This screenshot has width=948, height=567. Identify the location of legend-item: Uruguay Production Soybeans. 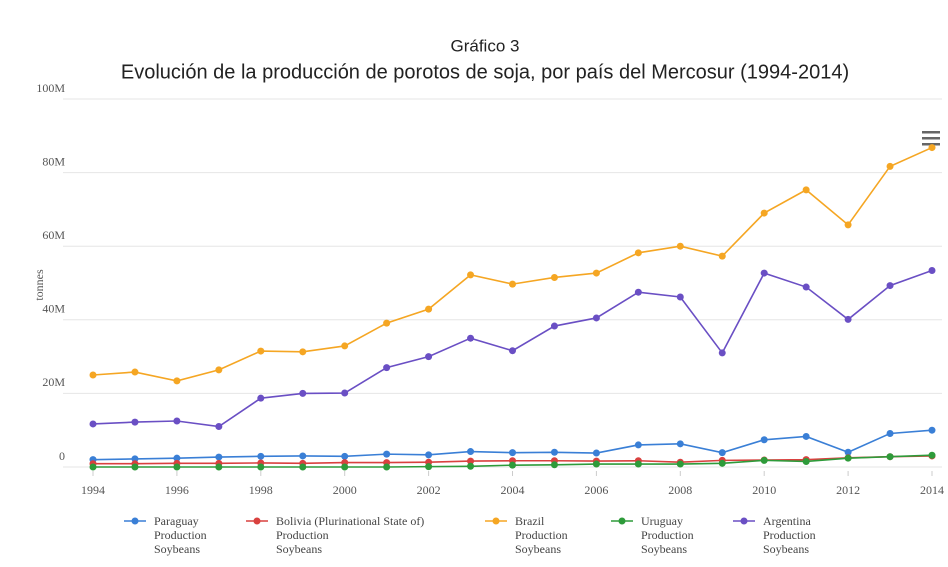
(649, 535).